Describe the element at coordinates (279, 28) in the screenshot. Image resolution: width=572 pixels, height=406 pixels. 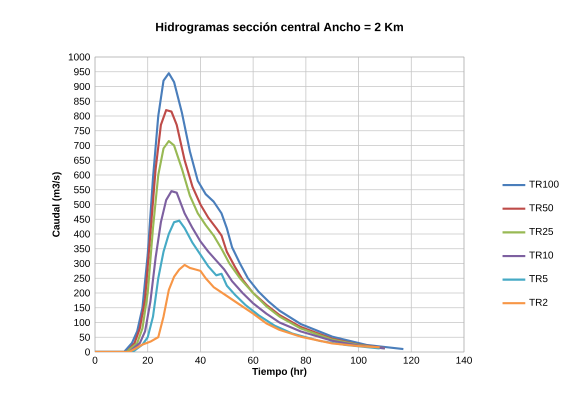
I see `chart-title: Hidrogramas sección central Ancho = 2 Km` at that location.